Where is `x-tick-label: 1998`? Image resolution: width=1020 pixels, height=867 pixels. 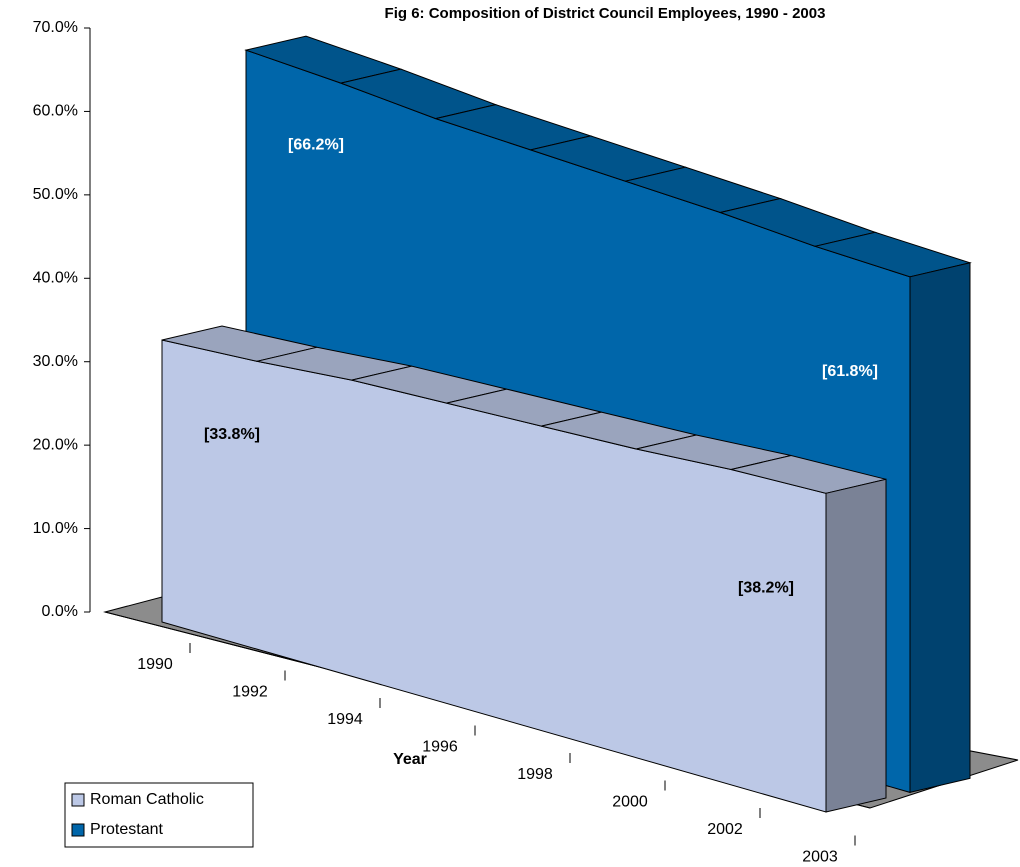 x-tick-label: 1998 is located at coordinates (535, 774).